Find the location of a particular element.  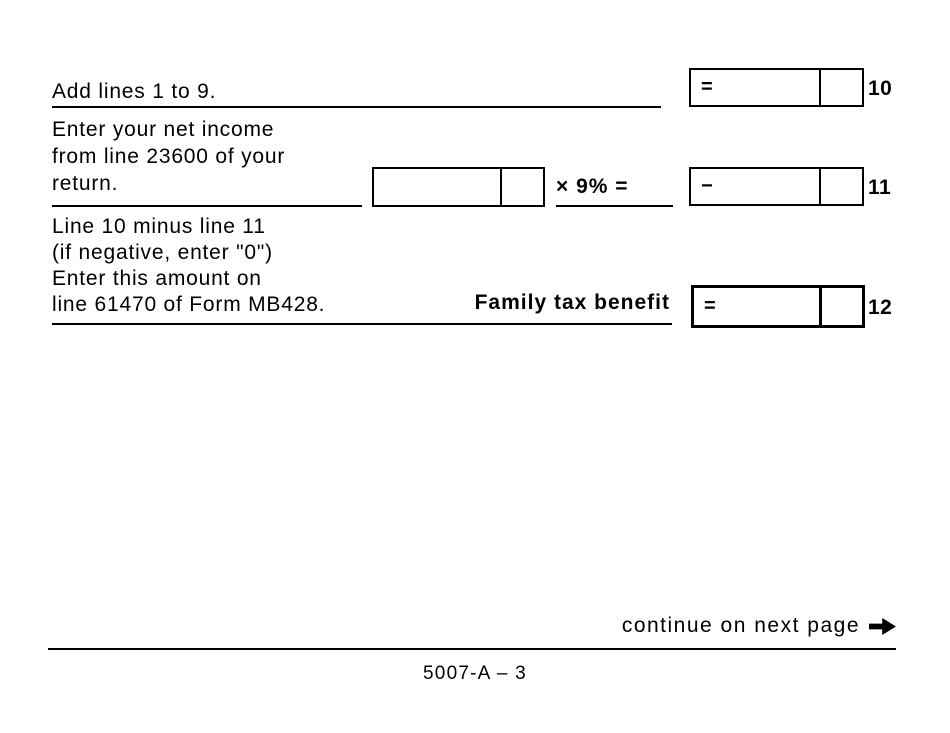

instruction-line: (if negative, enter "0") is located at coordinates (162, 252).